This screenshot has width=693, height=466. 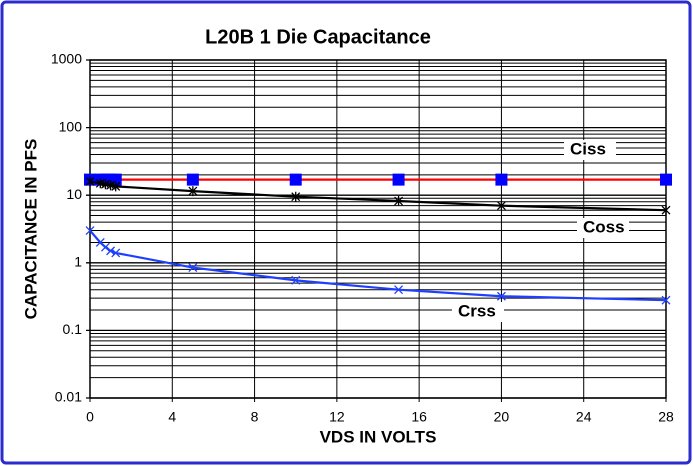 I want to click on x-tick-label: 20, so click(x=502, y=417).